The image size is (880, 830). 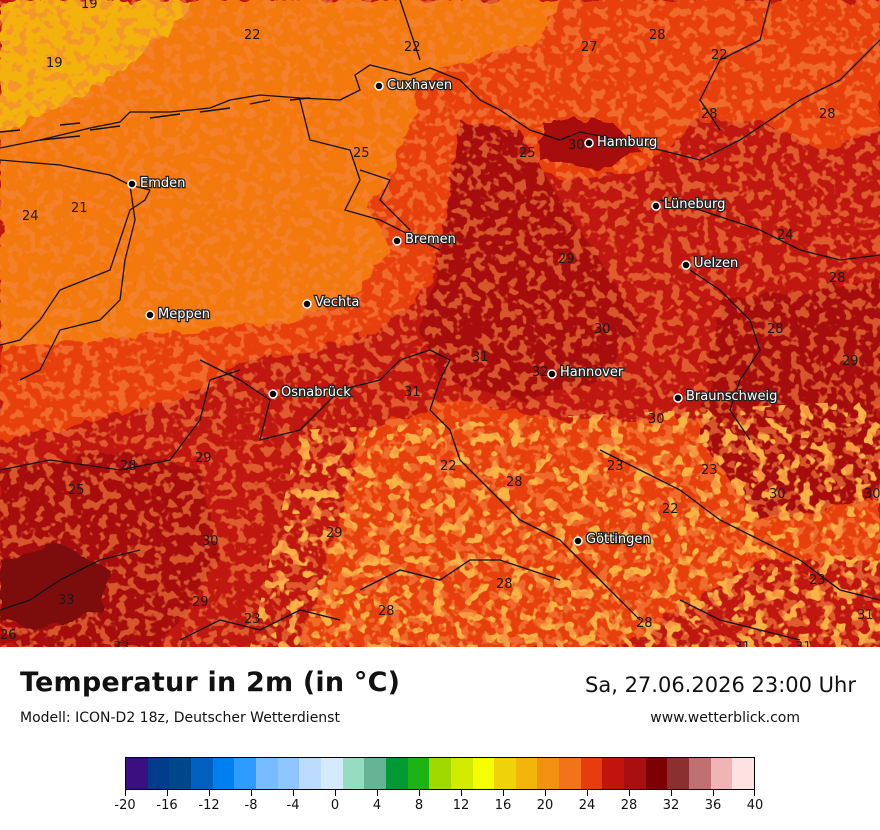 What do you see at coordinates (419, 805) in the screenshot?
I see `colorbar-tick-label: 8` at bounding box center [419, 805].